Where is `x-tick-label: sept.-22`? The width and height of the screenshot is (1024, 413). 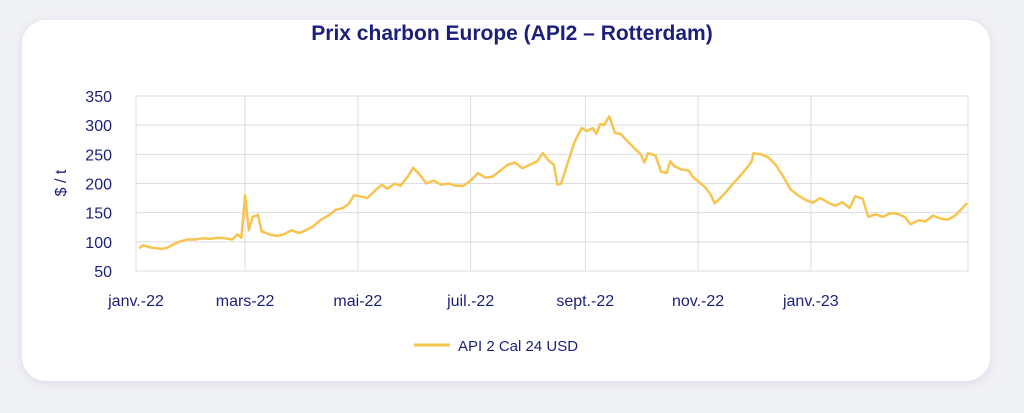
x-tick-label: sept.-22 is located at coordinates (585, 301).